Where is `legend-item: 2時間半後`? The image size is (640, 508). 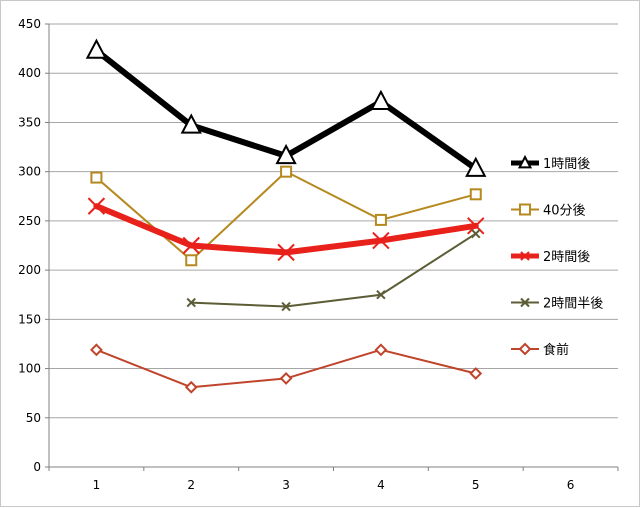 legend-item: 2時間半後 is located at coordinates (557, 304).